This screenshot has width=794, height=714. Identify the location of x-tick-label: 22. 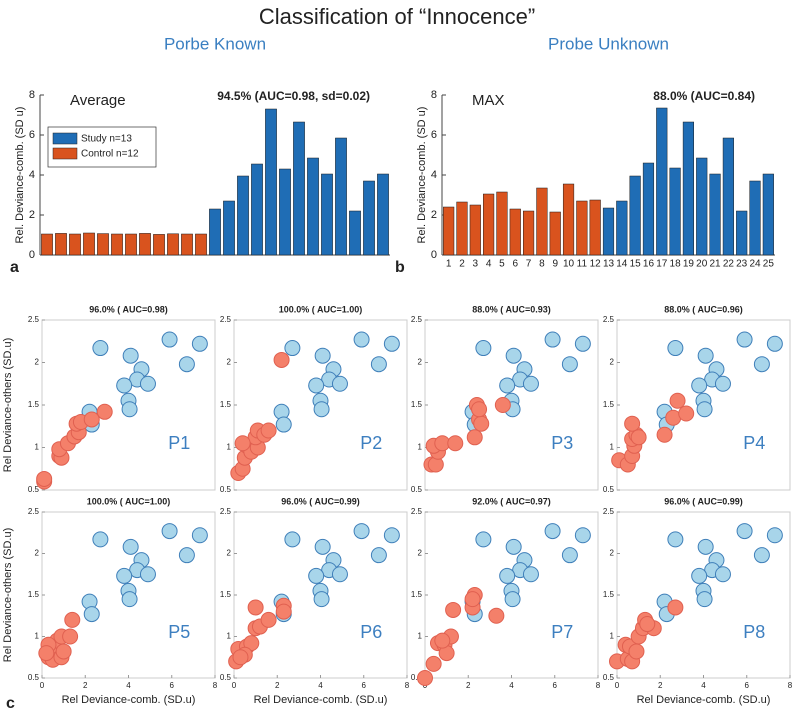
(729, 264).